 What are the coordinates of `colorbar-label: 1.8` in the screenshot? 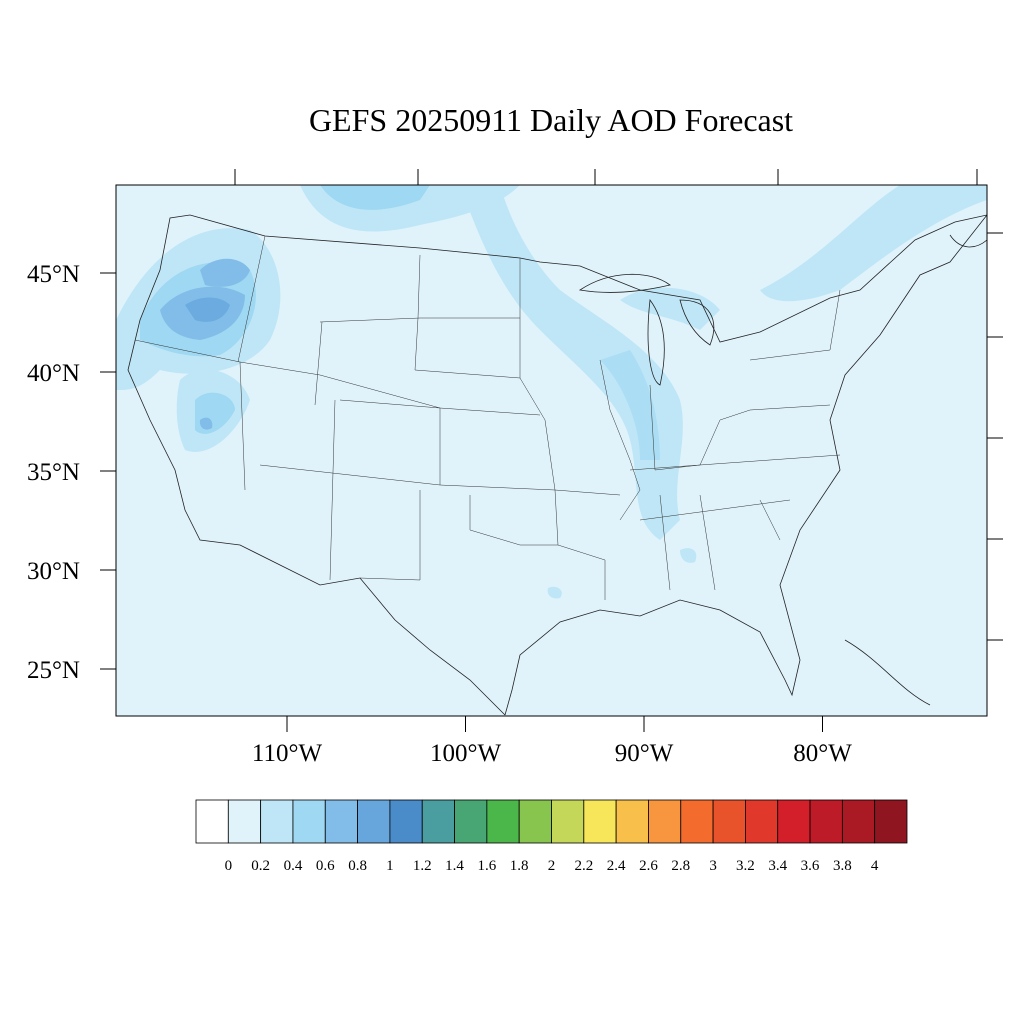 It's located at (519, 866).